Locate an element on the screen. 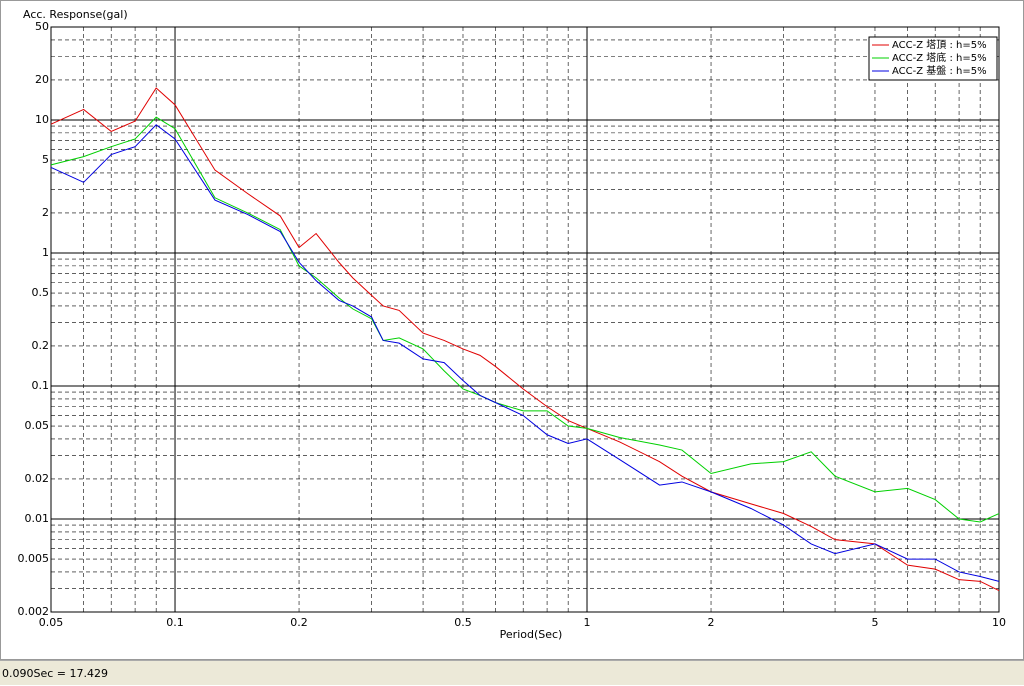 The height and width of the screenshot is (686, 1024). y-tick-label: 0.005 is located at coordinates (34, 558).